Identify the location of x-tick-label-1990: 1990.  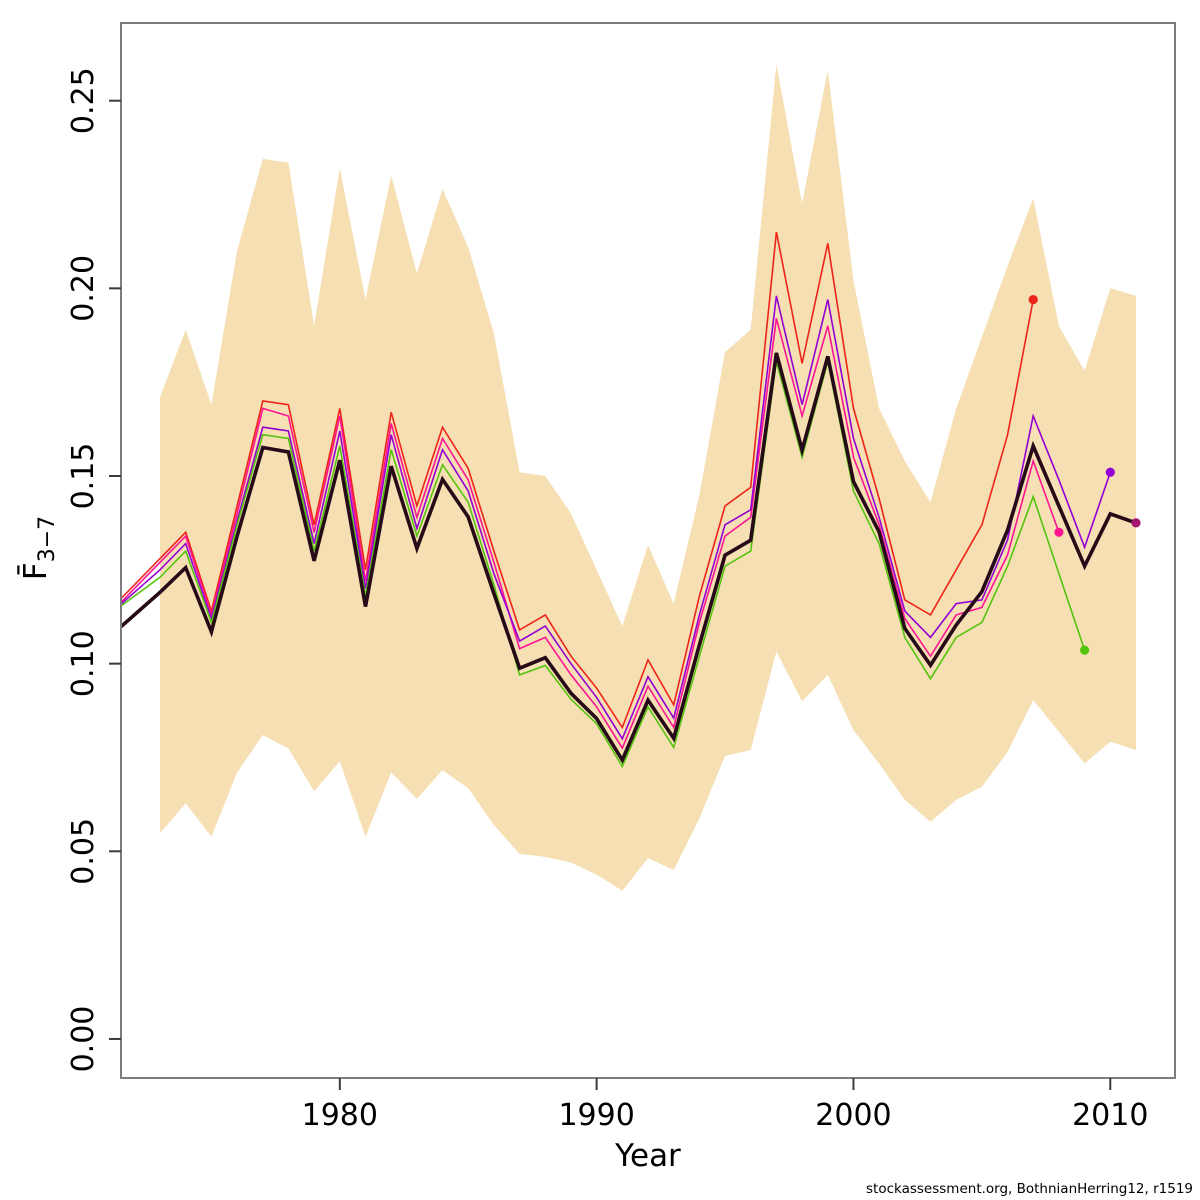
(596, 1115).